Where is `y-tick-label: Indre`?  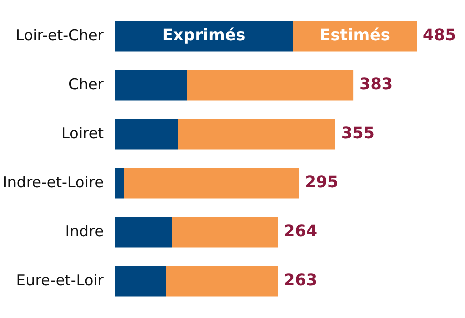 y-tick-label: Indre is located at coordinates (84, 231).